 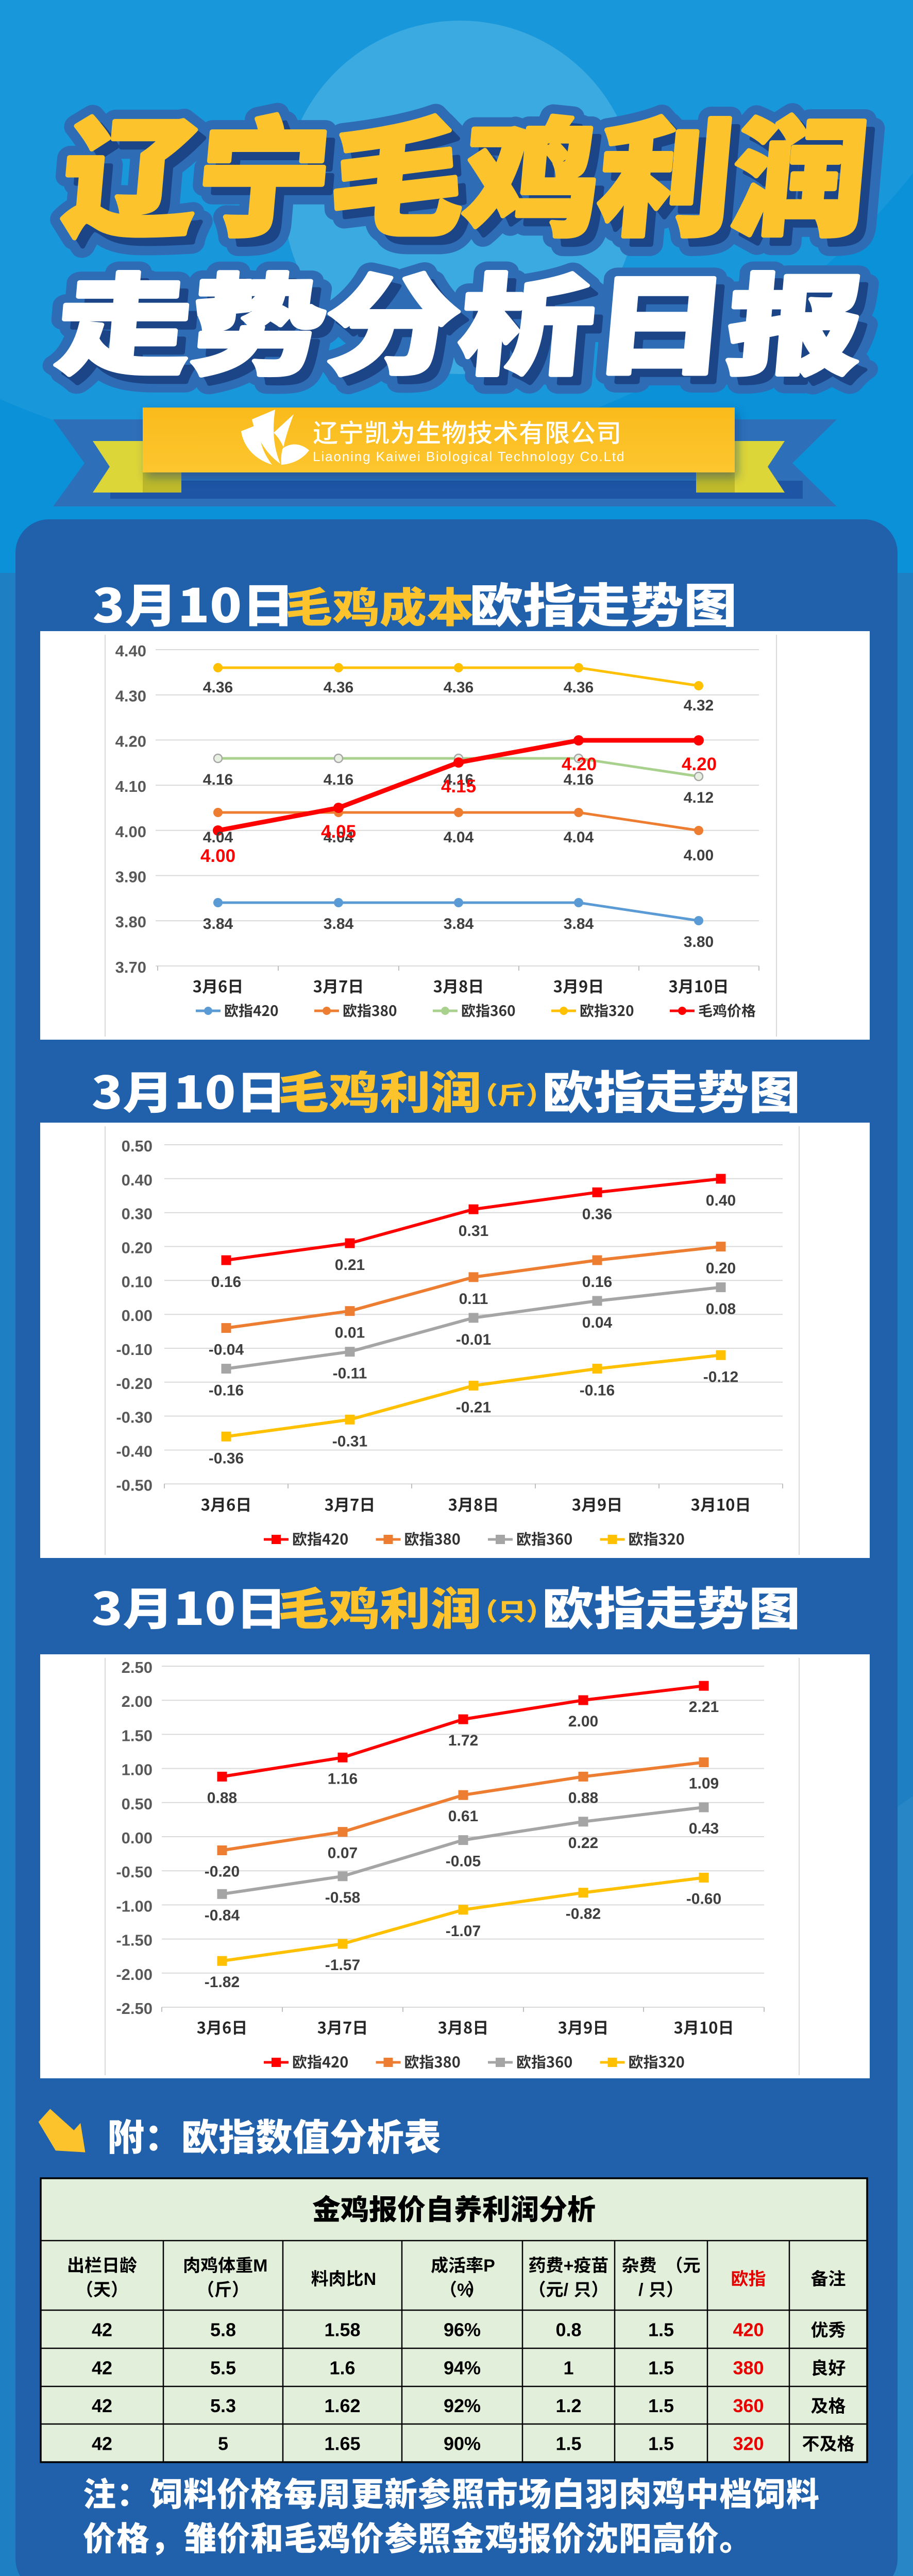 What do you see at coordinates (749, 2330) in the screenshot?
I see `svg-text: 420` at bounding box center [749, 2330].